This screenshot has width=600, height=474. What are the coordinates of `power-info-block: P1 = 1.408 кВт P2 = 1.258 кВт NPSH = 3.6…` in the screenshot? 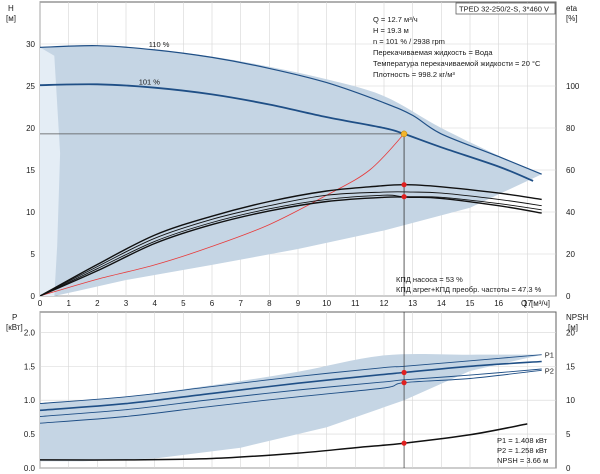 It's located at (522, 450).